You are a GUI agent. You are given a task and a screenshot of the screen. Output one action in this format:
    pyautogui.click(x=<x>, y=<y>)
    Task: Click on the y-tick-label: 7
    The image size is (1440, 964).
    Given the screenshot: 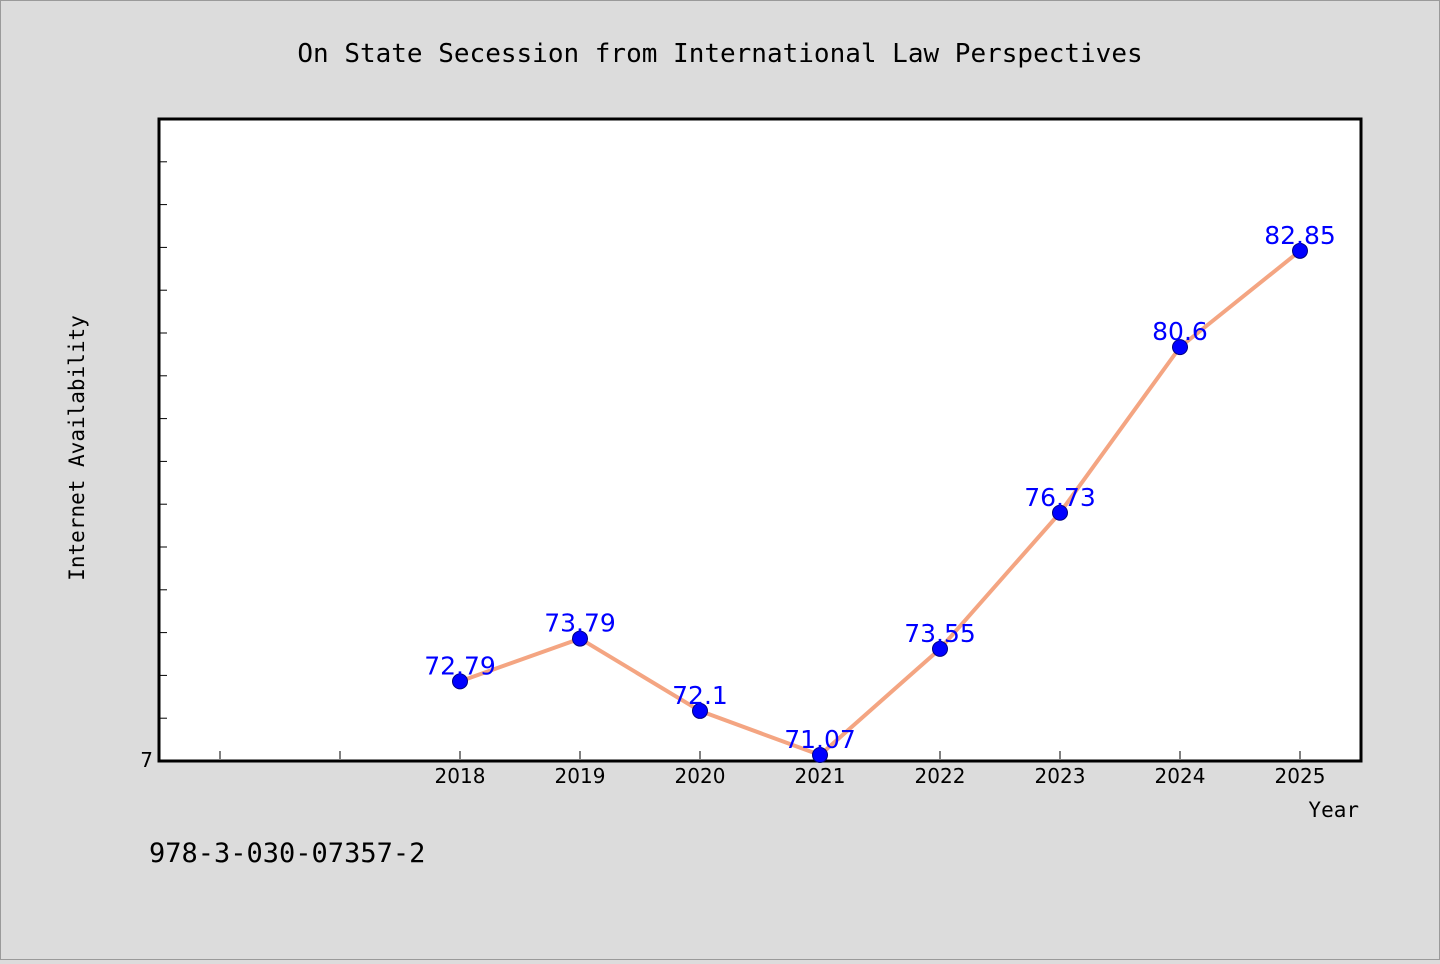 What is the action you would take?
    pyautogui.click(x=146, y=760)
    